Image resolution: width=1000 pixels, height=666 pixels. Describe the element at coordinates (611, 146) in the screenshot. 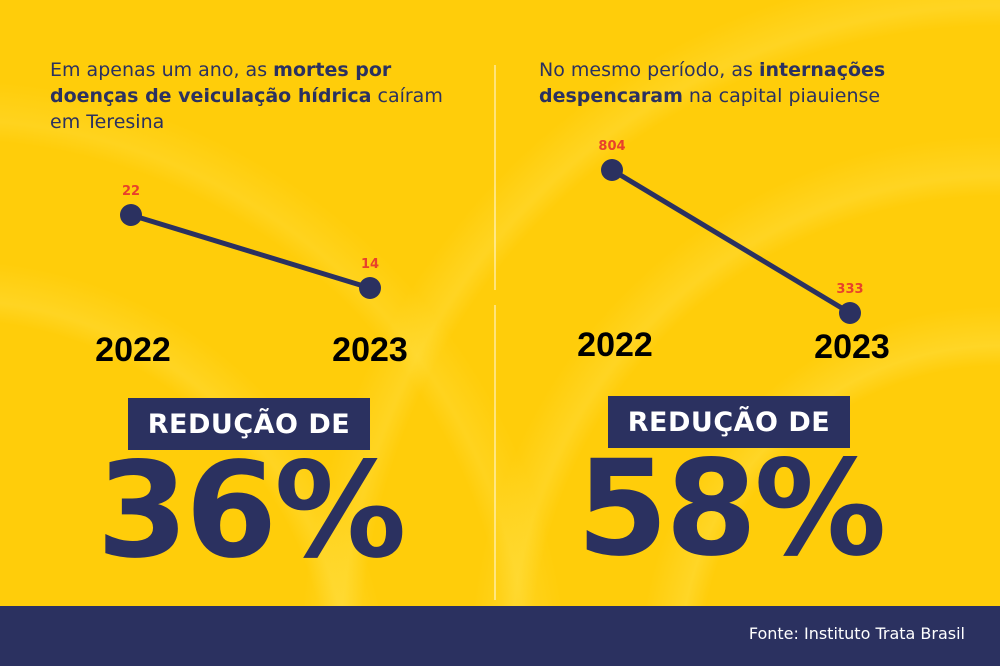

I see `data-label: 804` at that location.